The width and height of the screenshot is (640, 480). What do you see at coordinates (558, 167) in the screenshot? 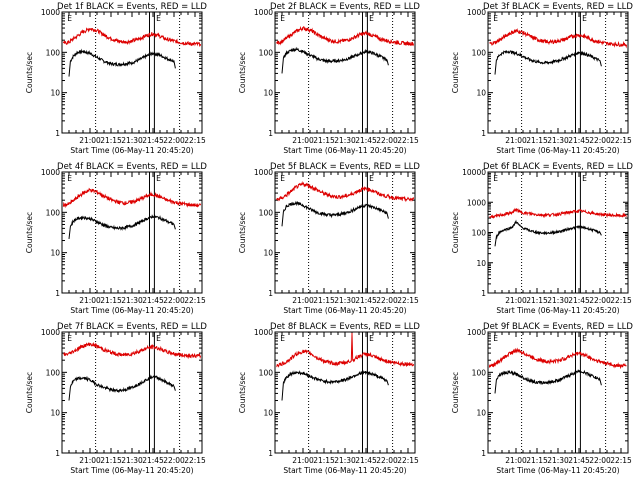
I see `panel-title: Det 6f BLACK = Events, RED = LLD` at bounding box center [558, 167].